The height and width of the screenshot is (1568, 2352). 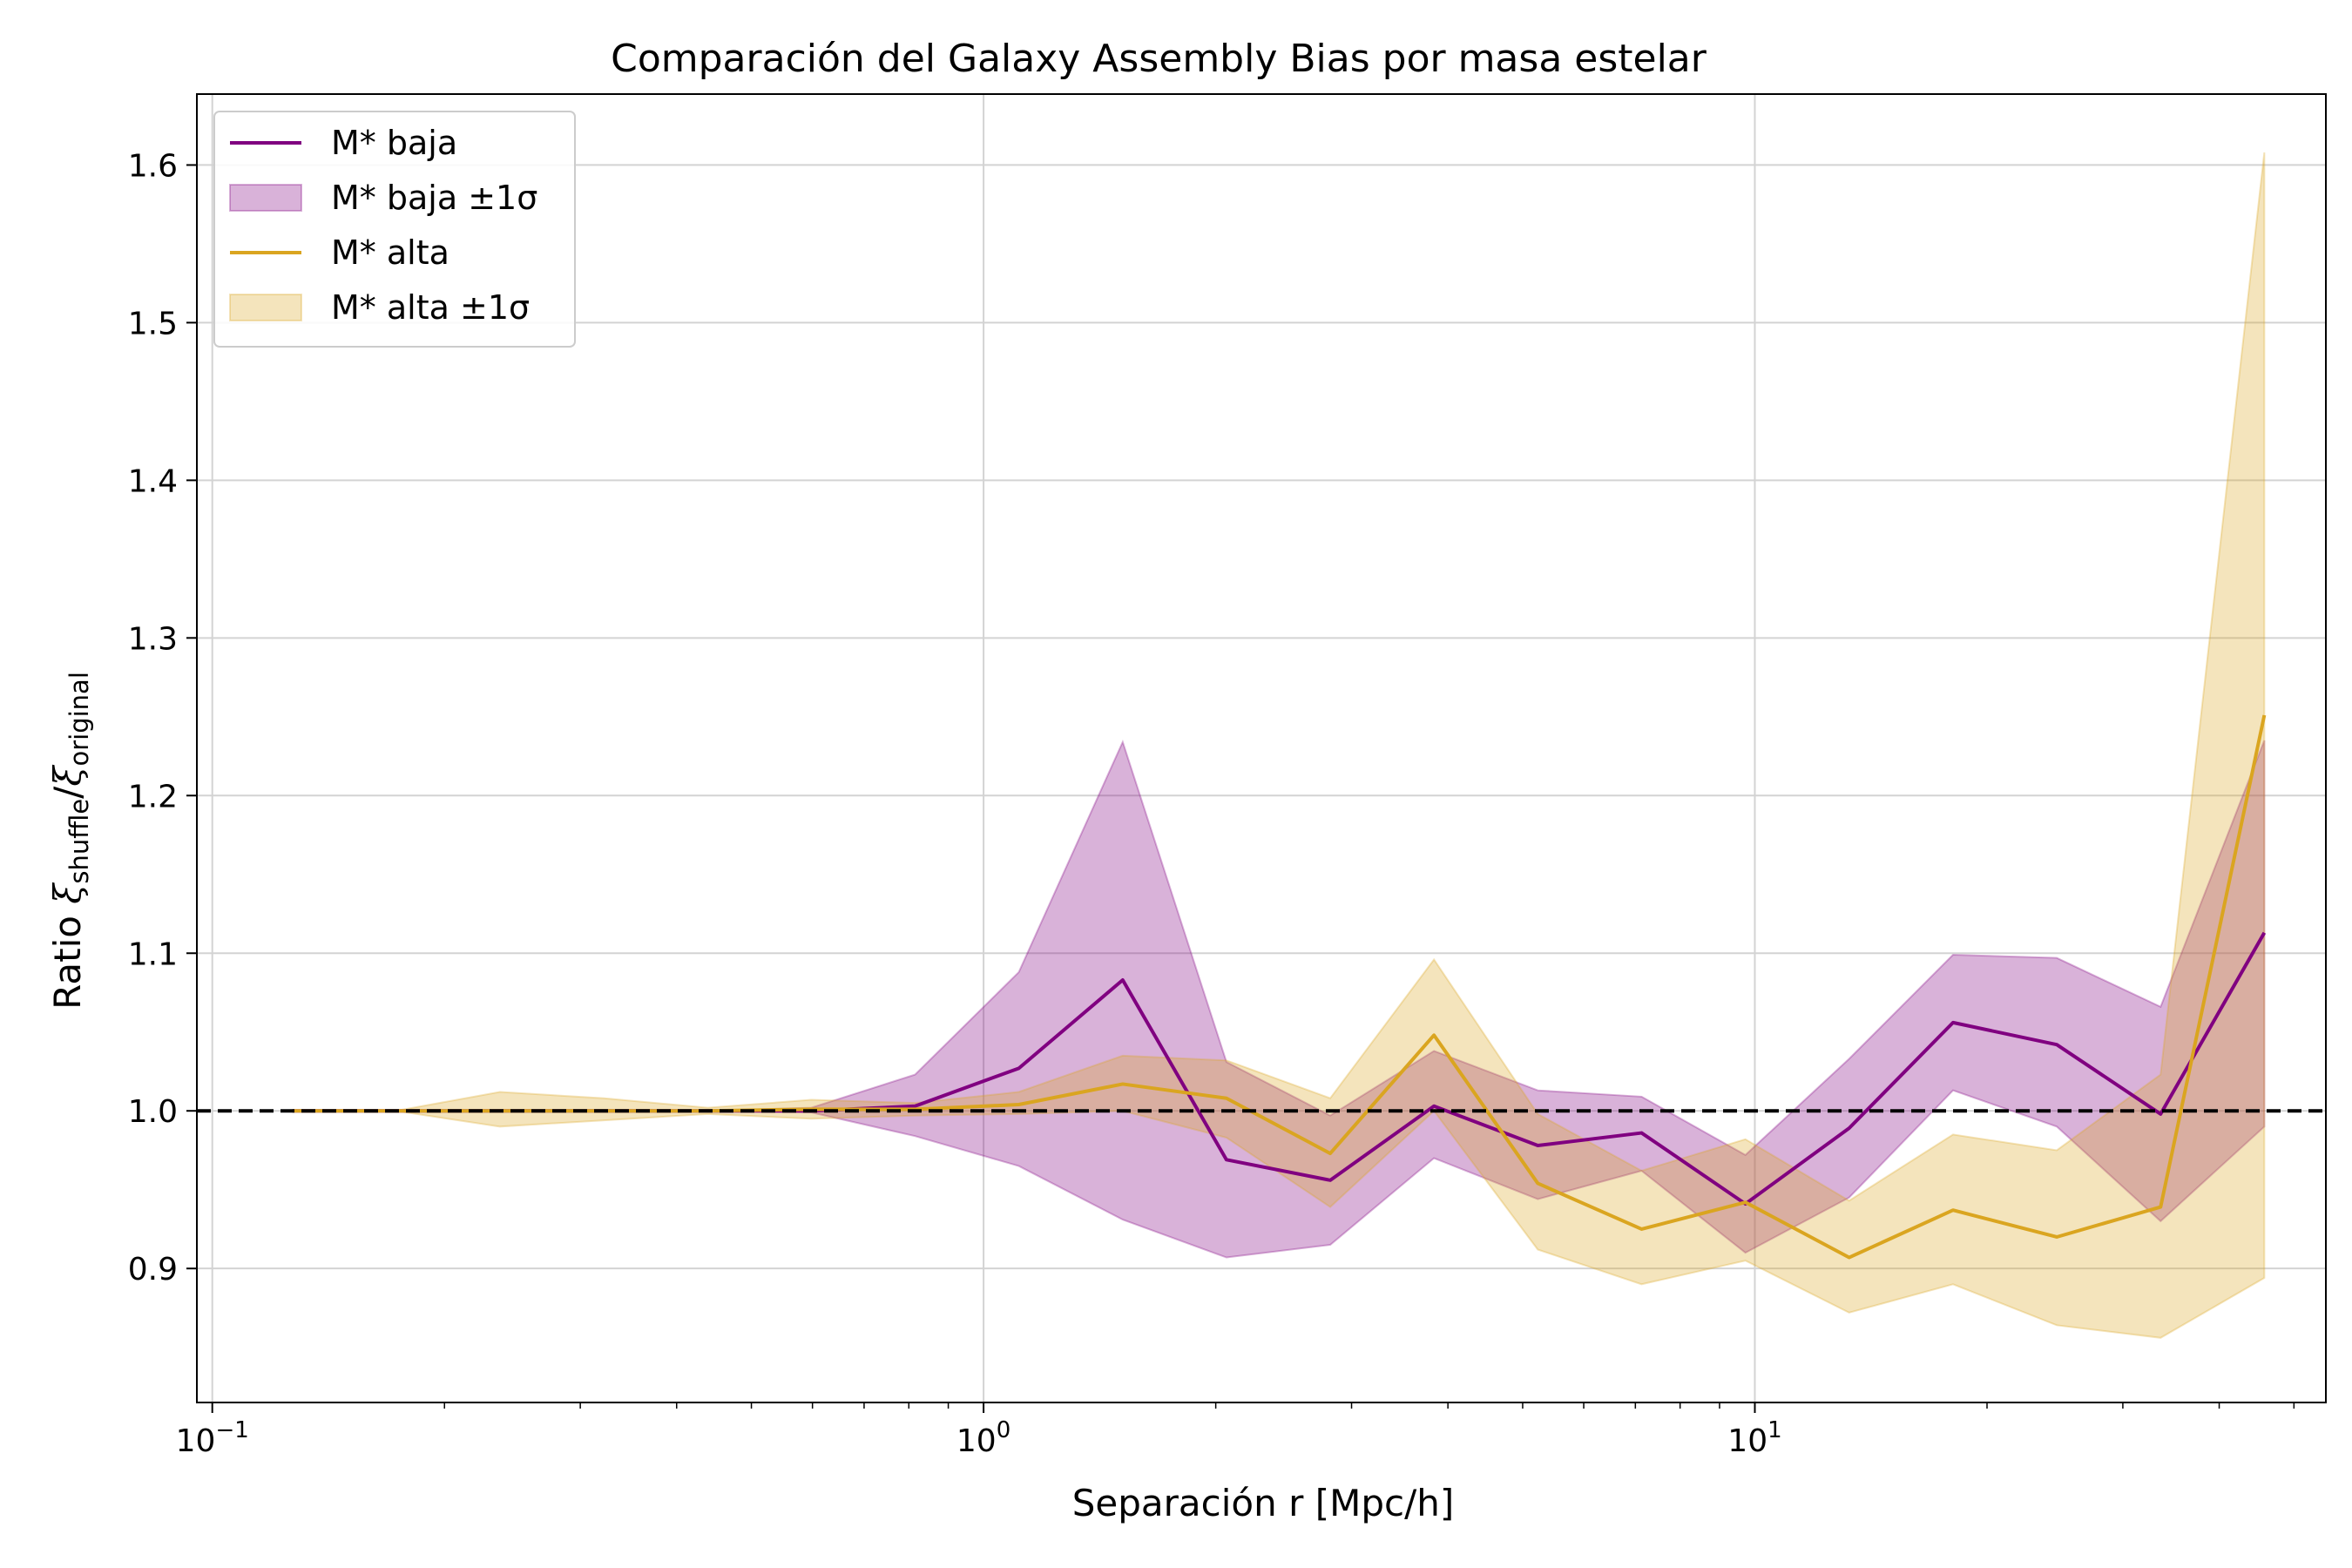 I want to click on y-tick-label: 1.2, so click(x=153, y=796).